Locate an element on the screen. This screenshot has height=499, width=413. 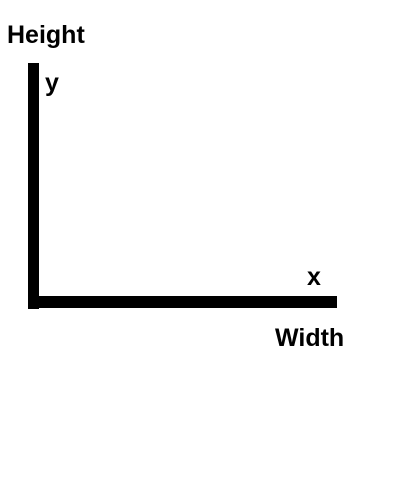
y-axis-label: y is located at coordinates (52, 83).